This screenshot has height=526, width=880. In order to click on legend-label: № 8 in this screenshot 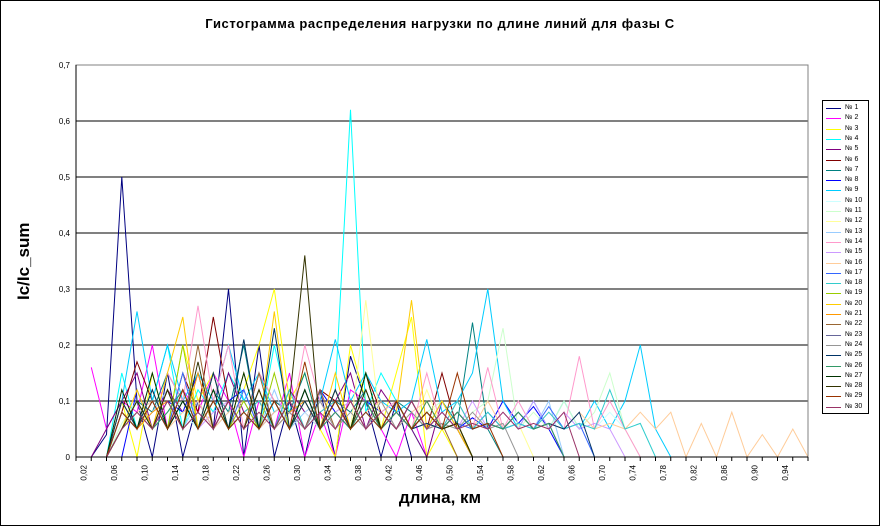, I will do `click(852, 180)`.